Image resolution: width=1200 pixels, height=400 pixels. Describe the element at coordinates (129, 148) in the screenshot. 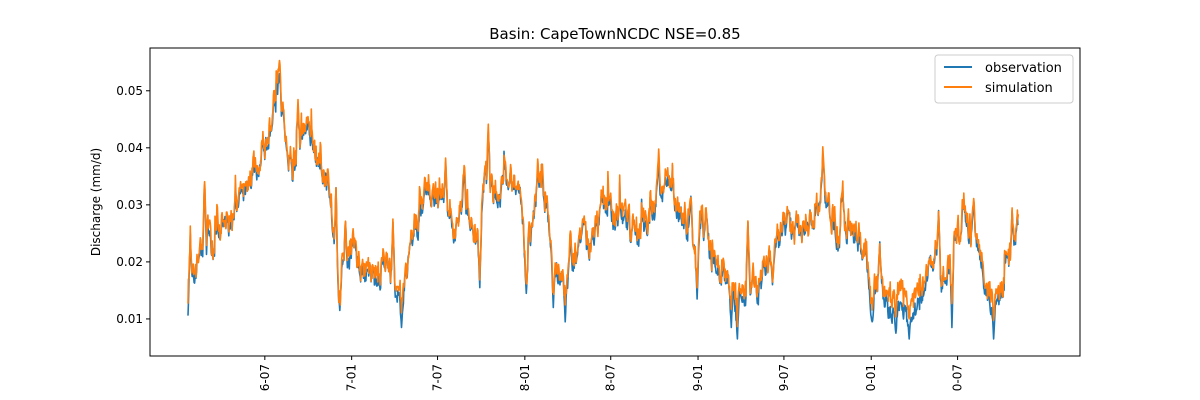

I see `y-tick-label: 0.04` at that location.